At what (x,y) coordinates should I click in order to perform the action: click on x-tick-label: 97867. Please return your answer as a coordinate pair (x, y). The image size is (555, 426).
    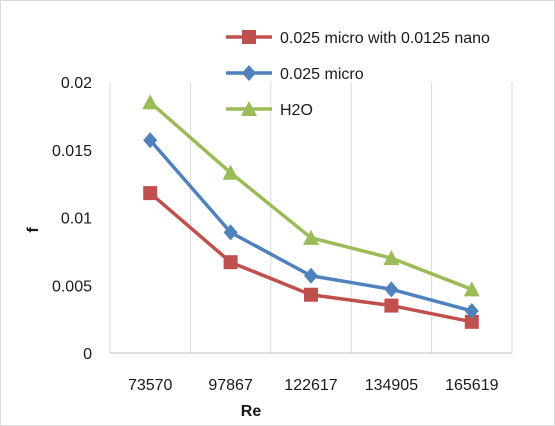
    Looking at the image, I should click on (230, 385).